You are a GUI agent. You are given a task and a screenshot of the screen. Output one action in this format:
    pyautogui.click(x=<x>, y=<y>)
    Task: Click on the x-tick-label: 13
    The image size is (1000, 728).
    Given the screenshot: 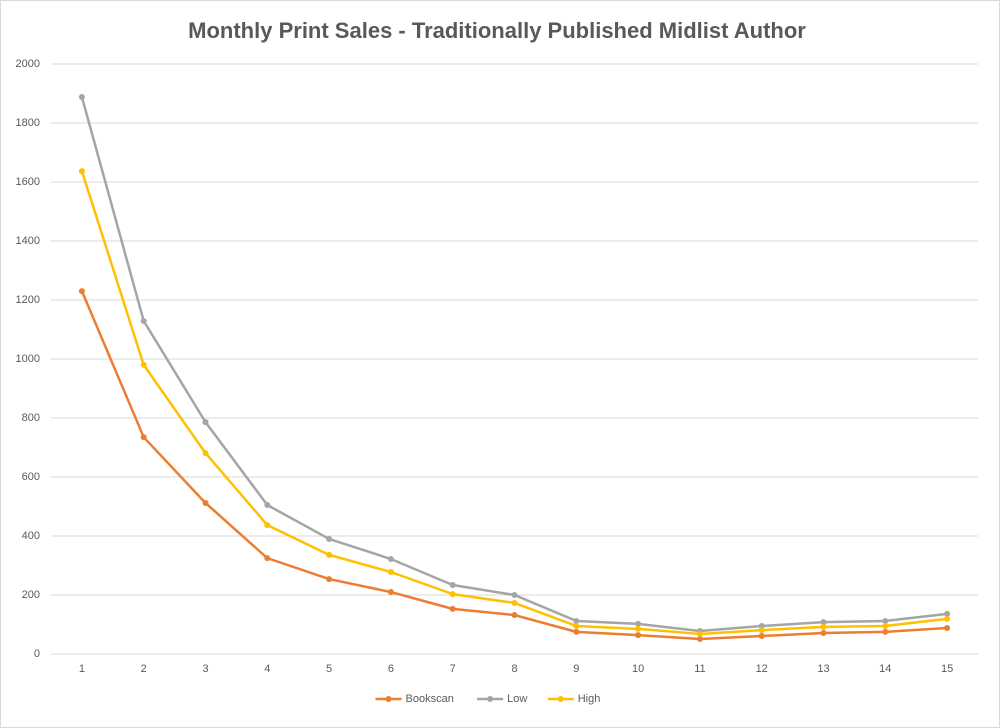 What is the action you would take?
    pyautogui.click(x=823, y=669)
    